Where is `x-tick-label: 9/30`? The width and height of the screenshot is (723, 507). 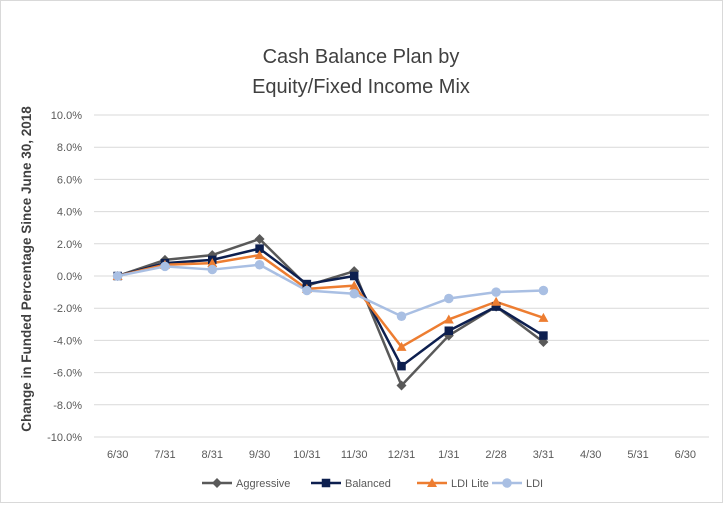 x-tick-label: 9/30 is located at coordinates (259, 455).